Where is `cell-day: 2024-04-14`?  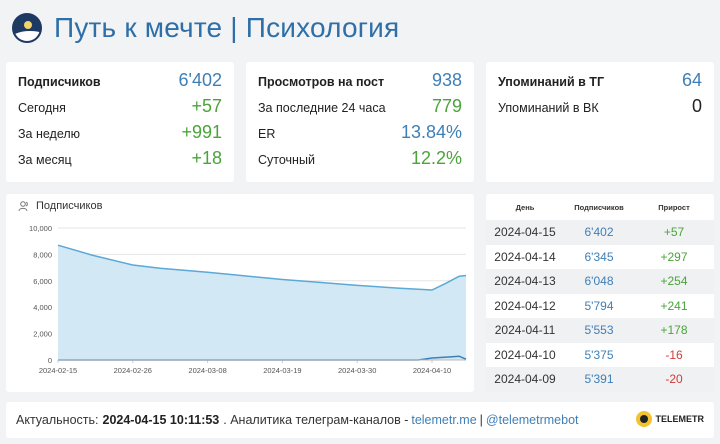 cell-day: 2024-04-14 is located at coordinates (525, 256).